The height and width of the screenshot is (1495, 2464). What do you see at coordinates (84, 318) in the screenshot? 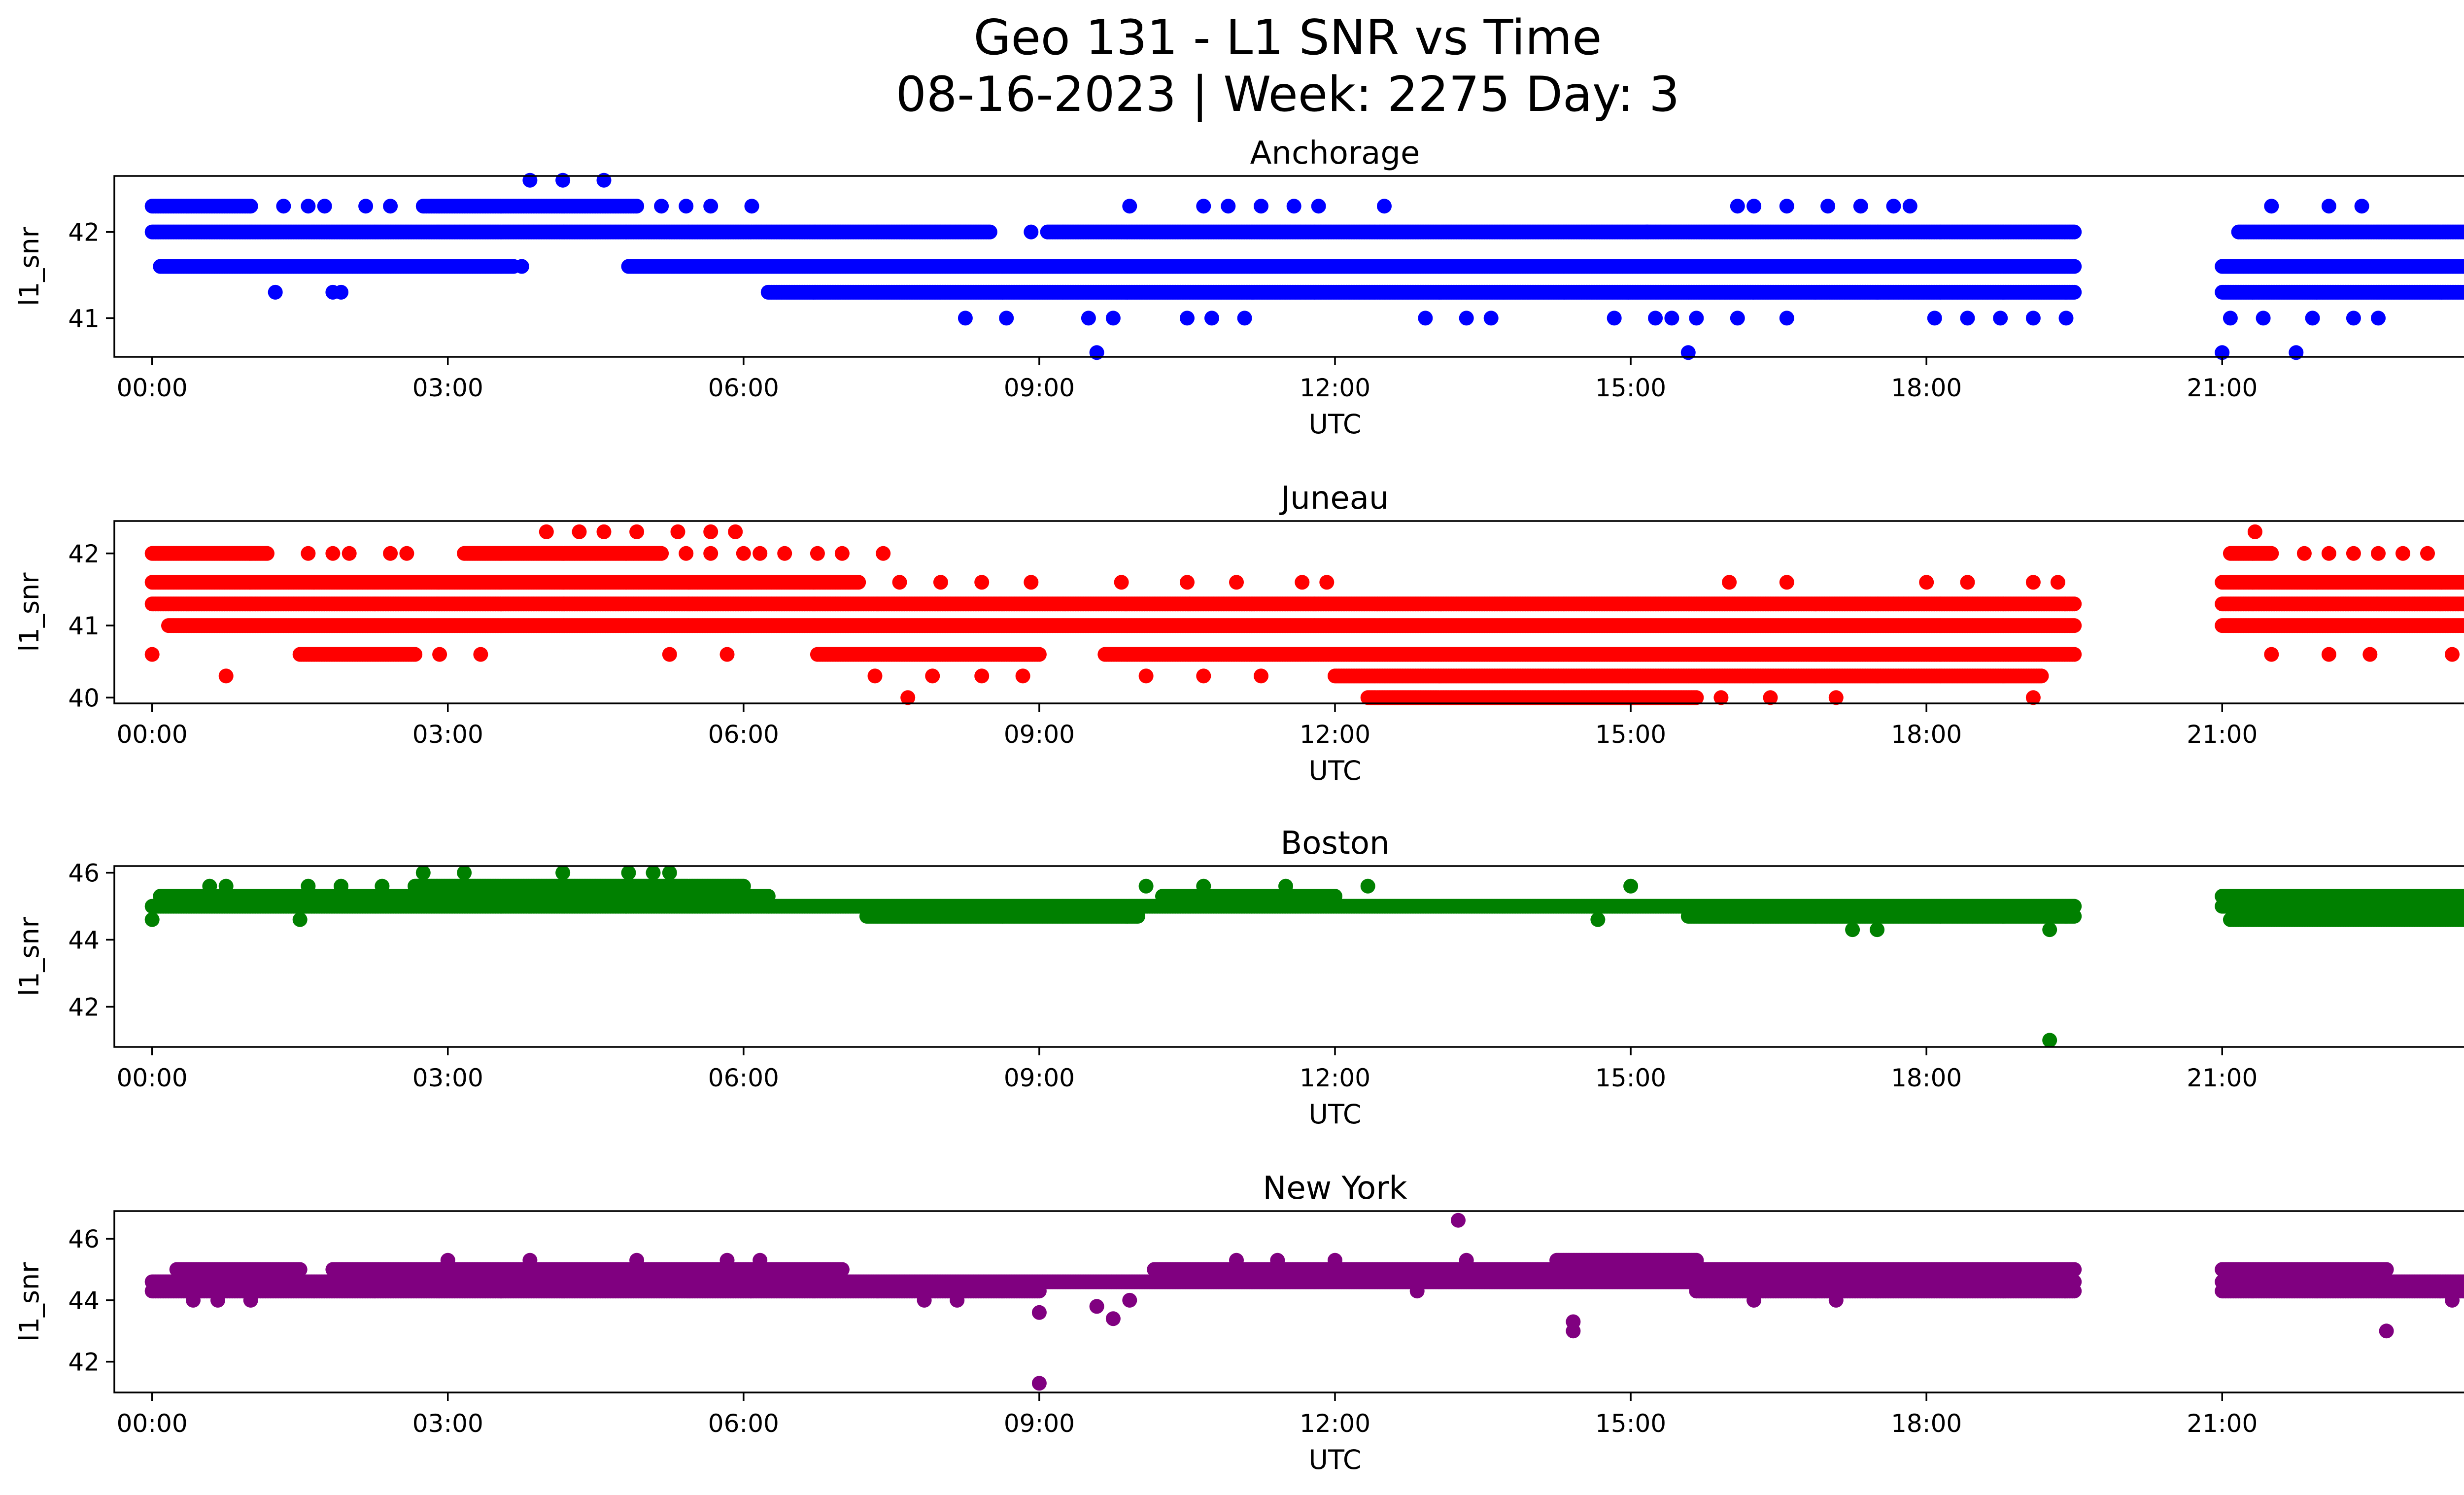
I see `y-tick-label: 41` at bounding box center [84, 318].